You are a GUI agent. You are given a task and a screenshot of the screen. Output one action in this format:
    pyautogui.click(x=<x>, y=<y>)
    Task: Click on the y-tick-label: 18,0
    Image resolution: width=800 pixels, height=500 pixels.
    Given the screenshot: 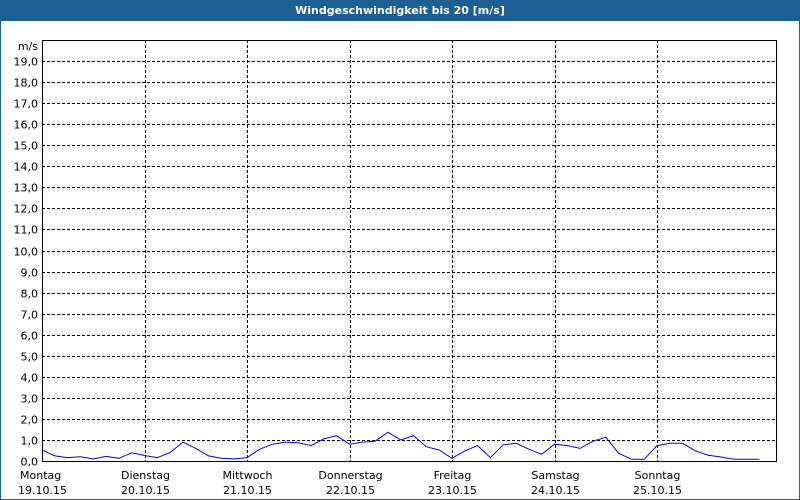 What is the action you would take?
    pyautogui.click(x=26, y=83)
    